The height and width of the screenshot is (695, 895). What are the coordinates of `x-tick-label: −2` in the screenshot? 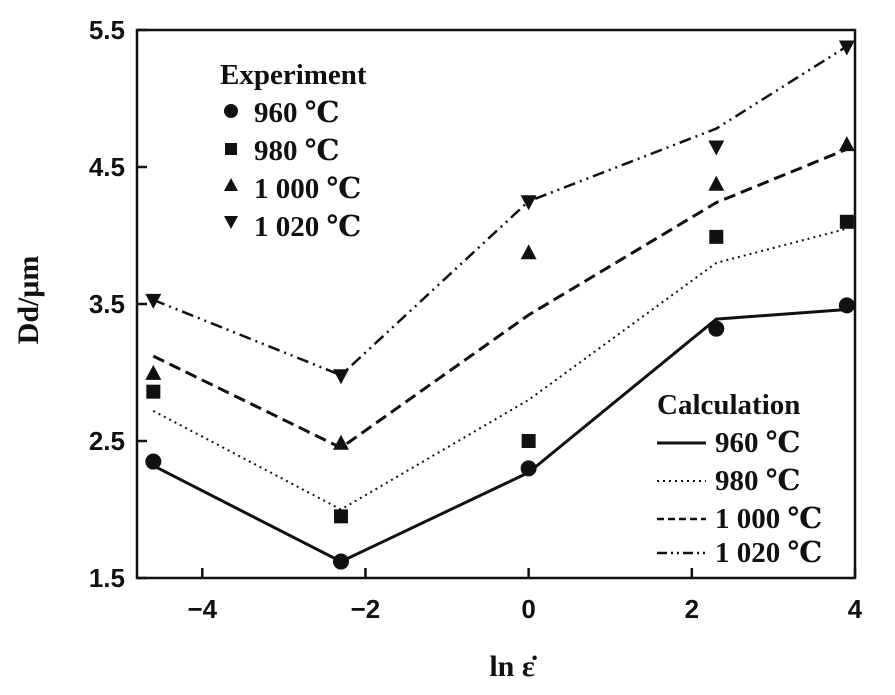 It's located at (366, 609).